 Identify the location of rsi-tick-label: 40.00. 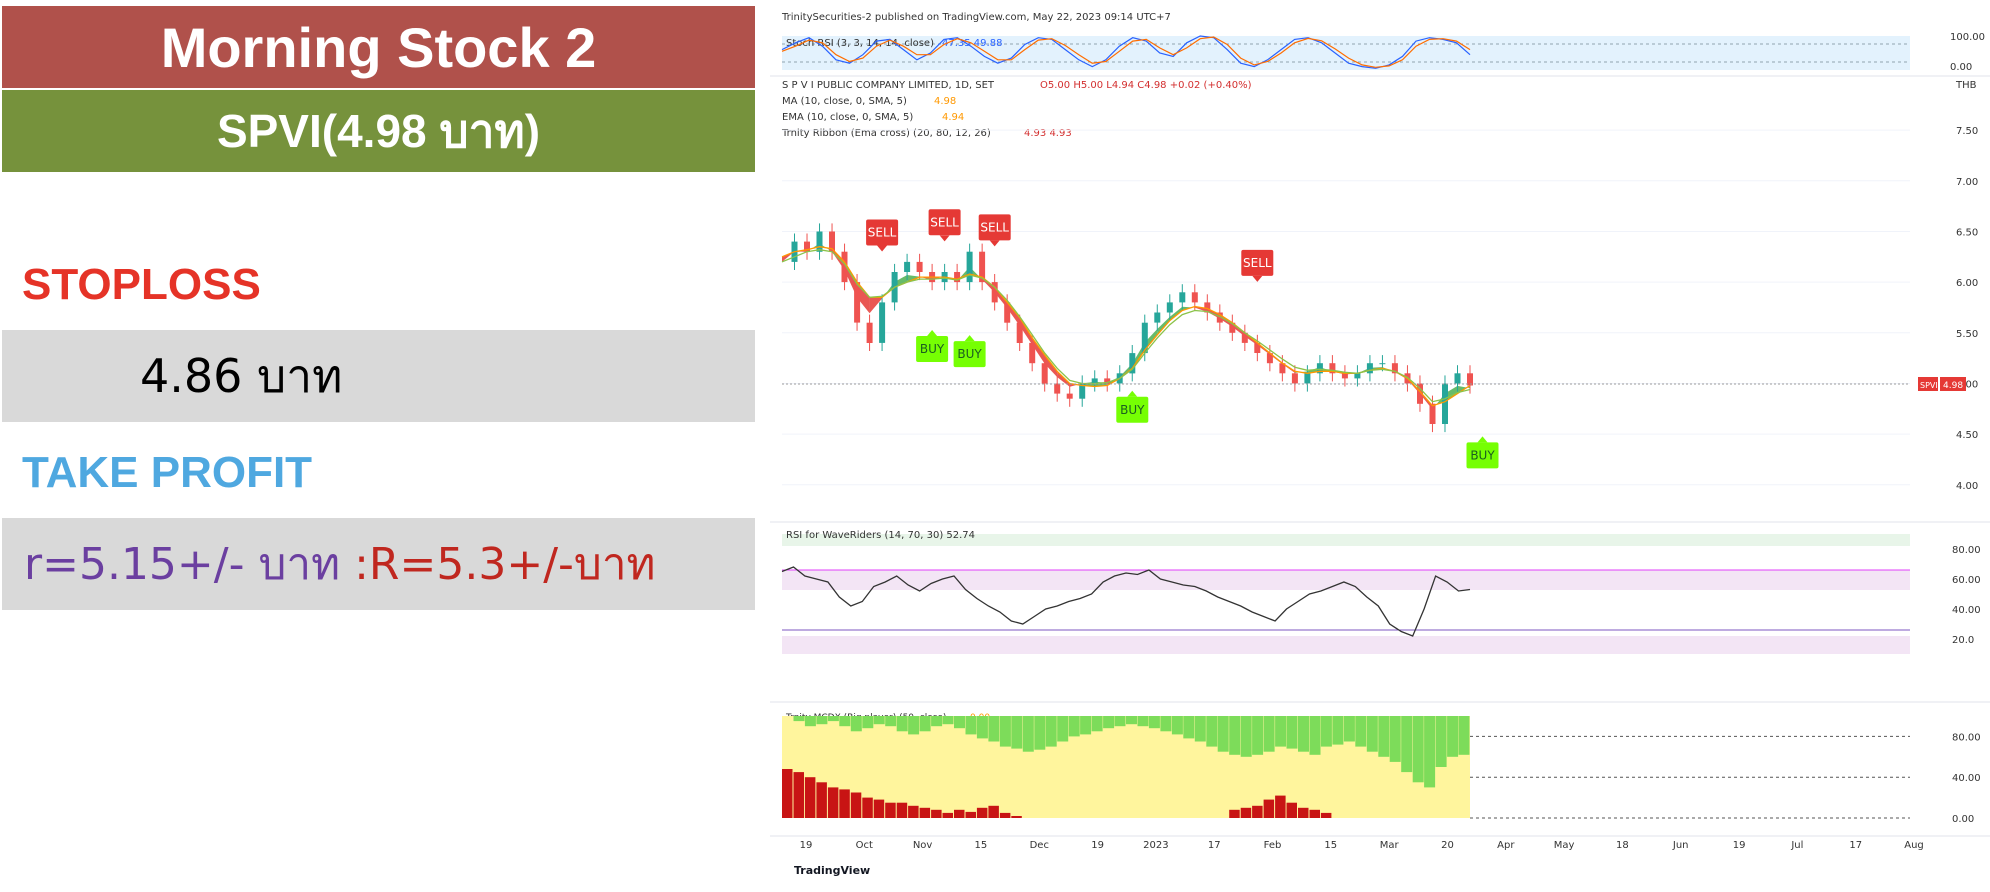
(1966, 610).